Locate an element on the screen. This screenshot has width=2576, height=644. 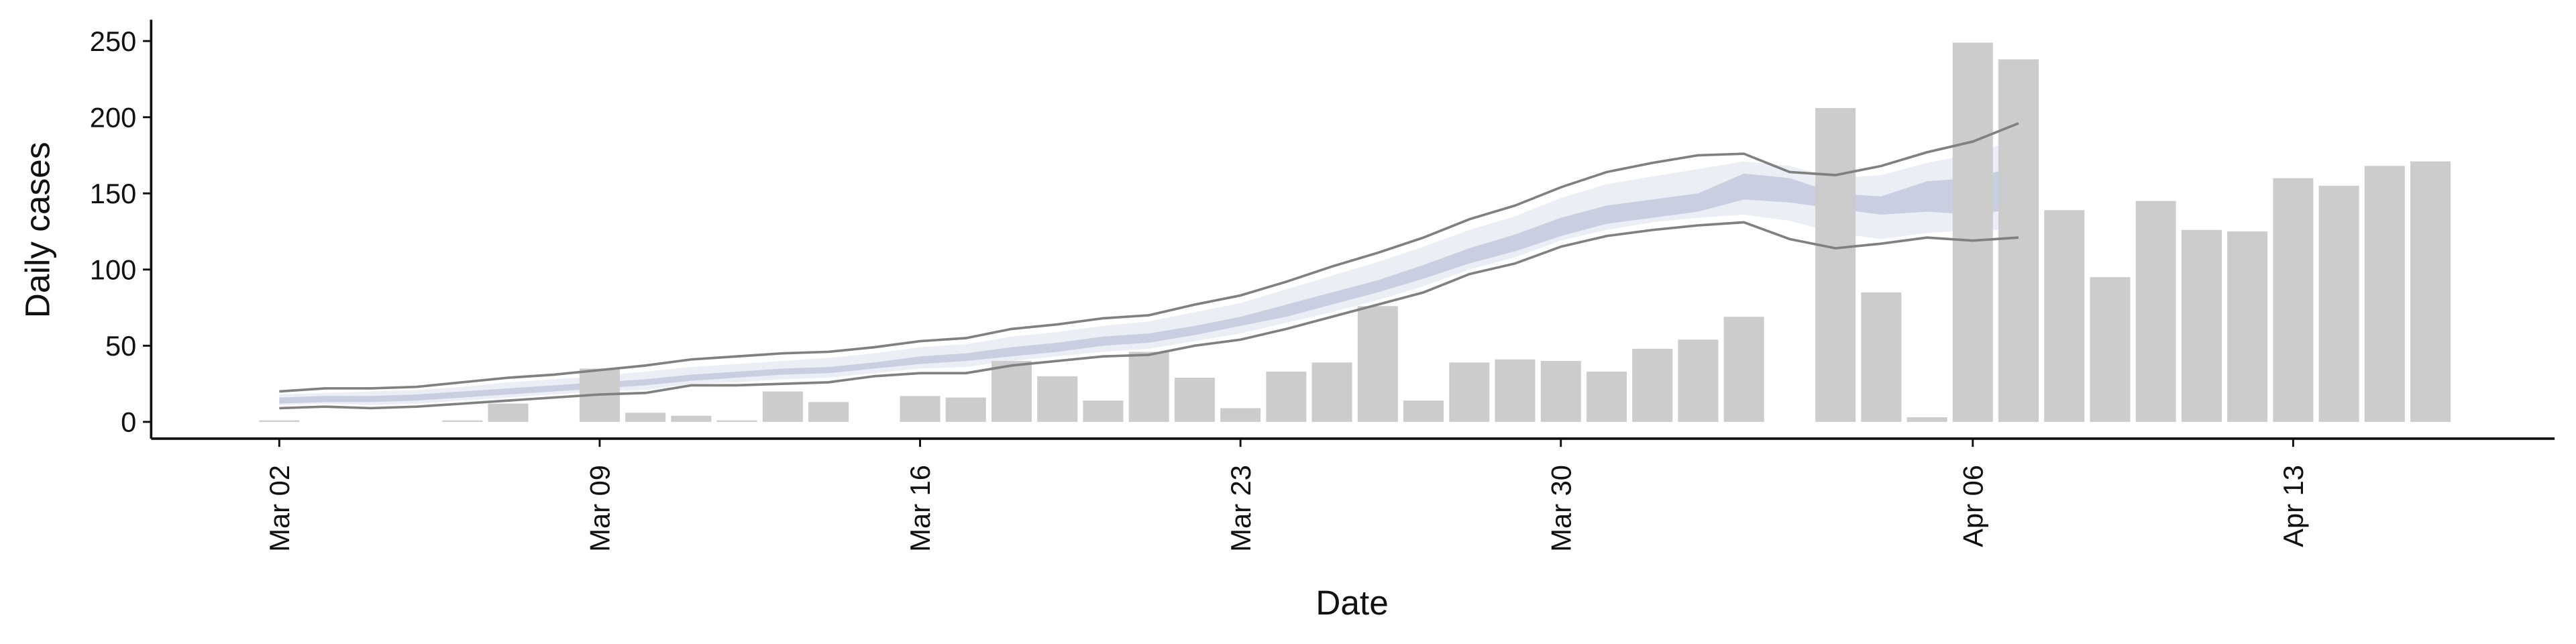
x-tick-label: Mar 02 is located at coordinates (279, 508).